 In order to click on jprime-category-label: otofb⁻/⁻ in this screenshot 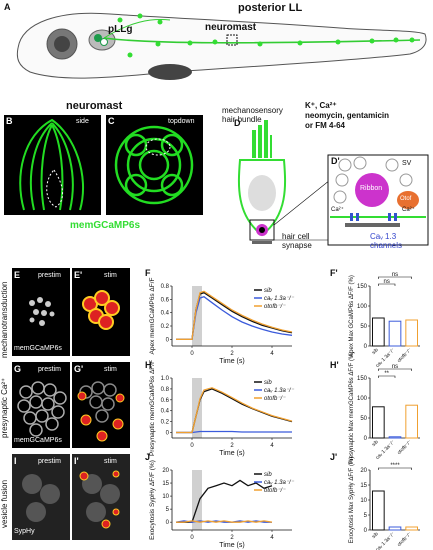, I will do `click(404, 539)`.